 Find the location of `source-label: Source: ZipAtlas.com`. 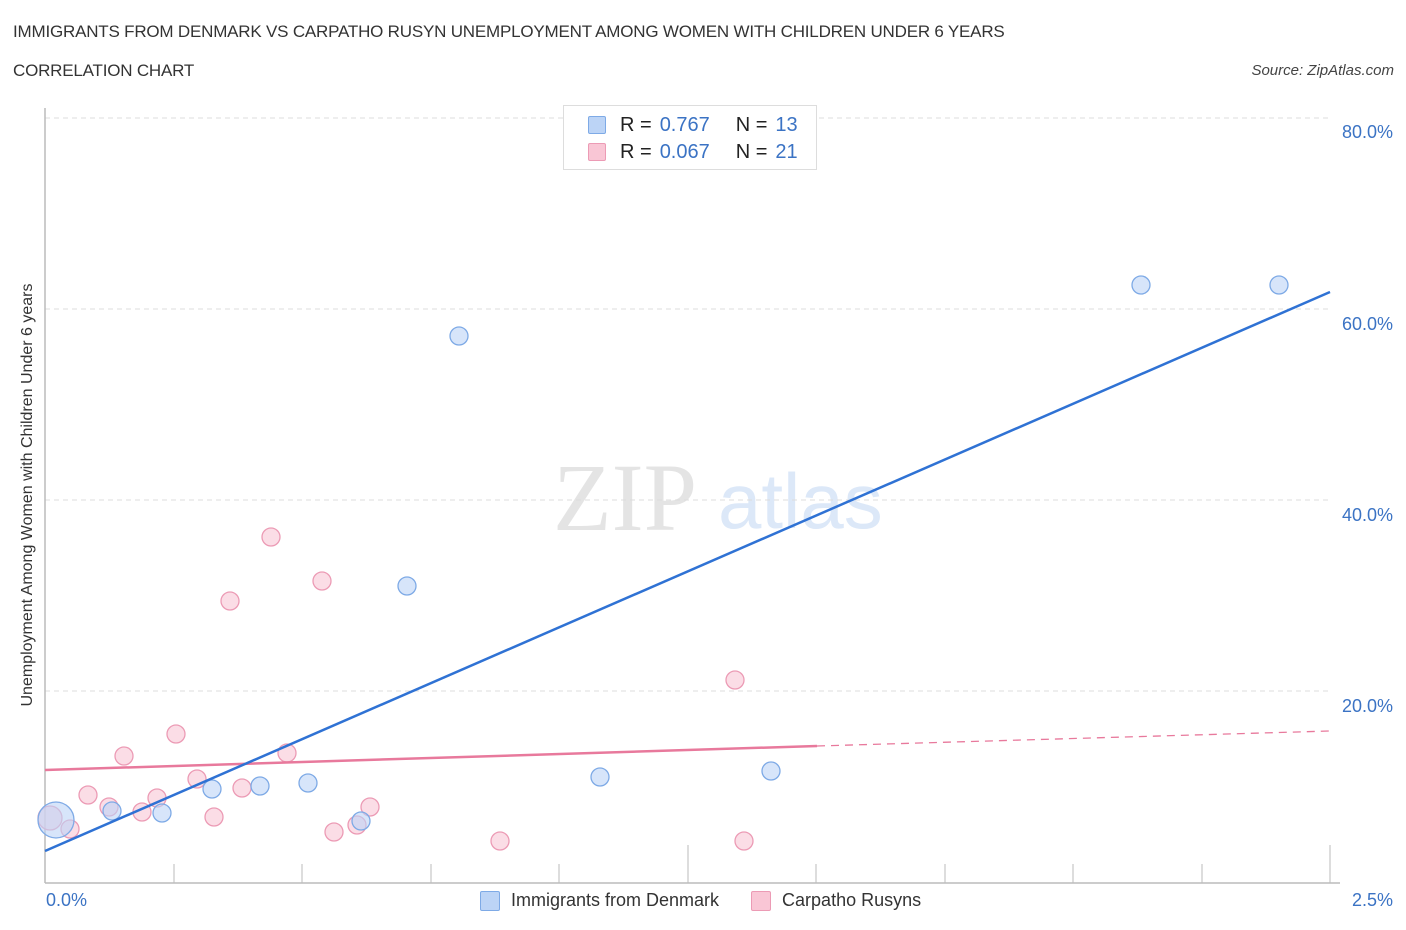

source-label: Source: ZipAtlas.com is located at coordinates (1322, 70).